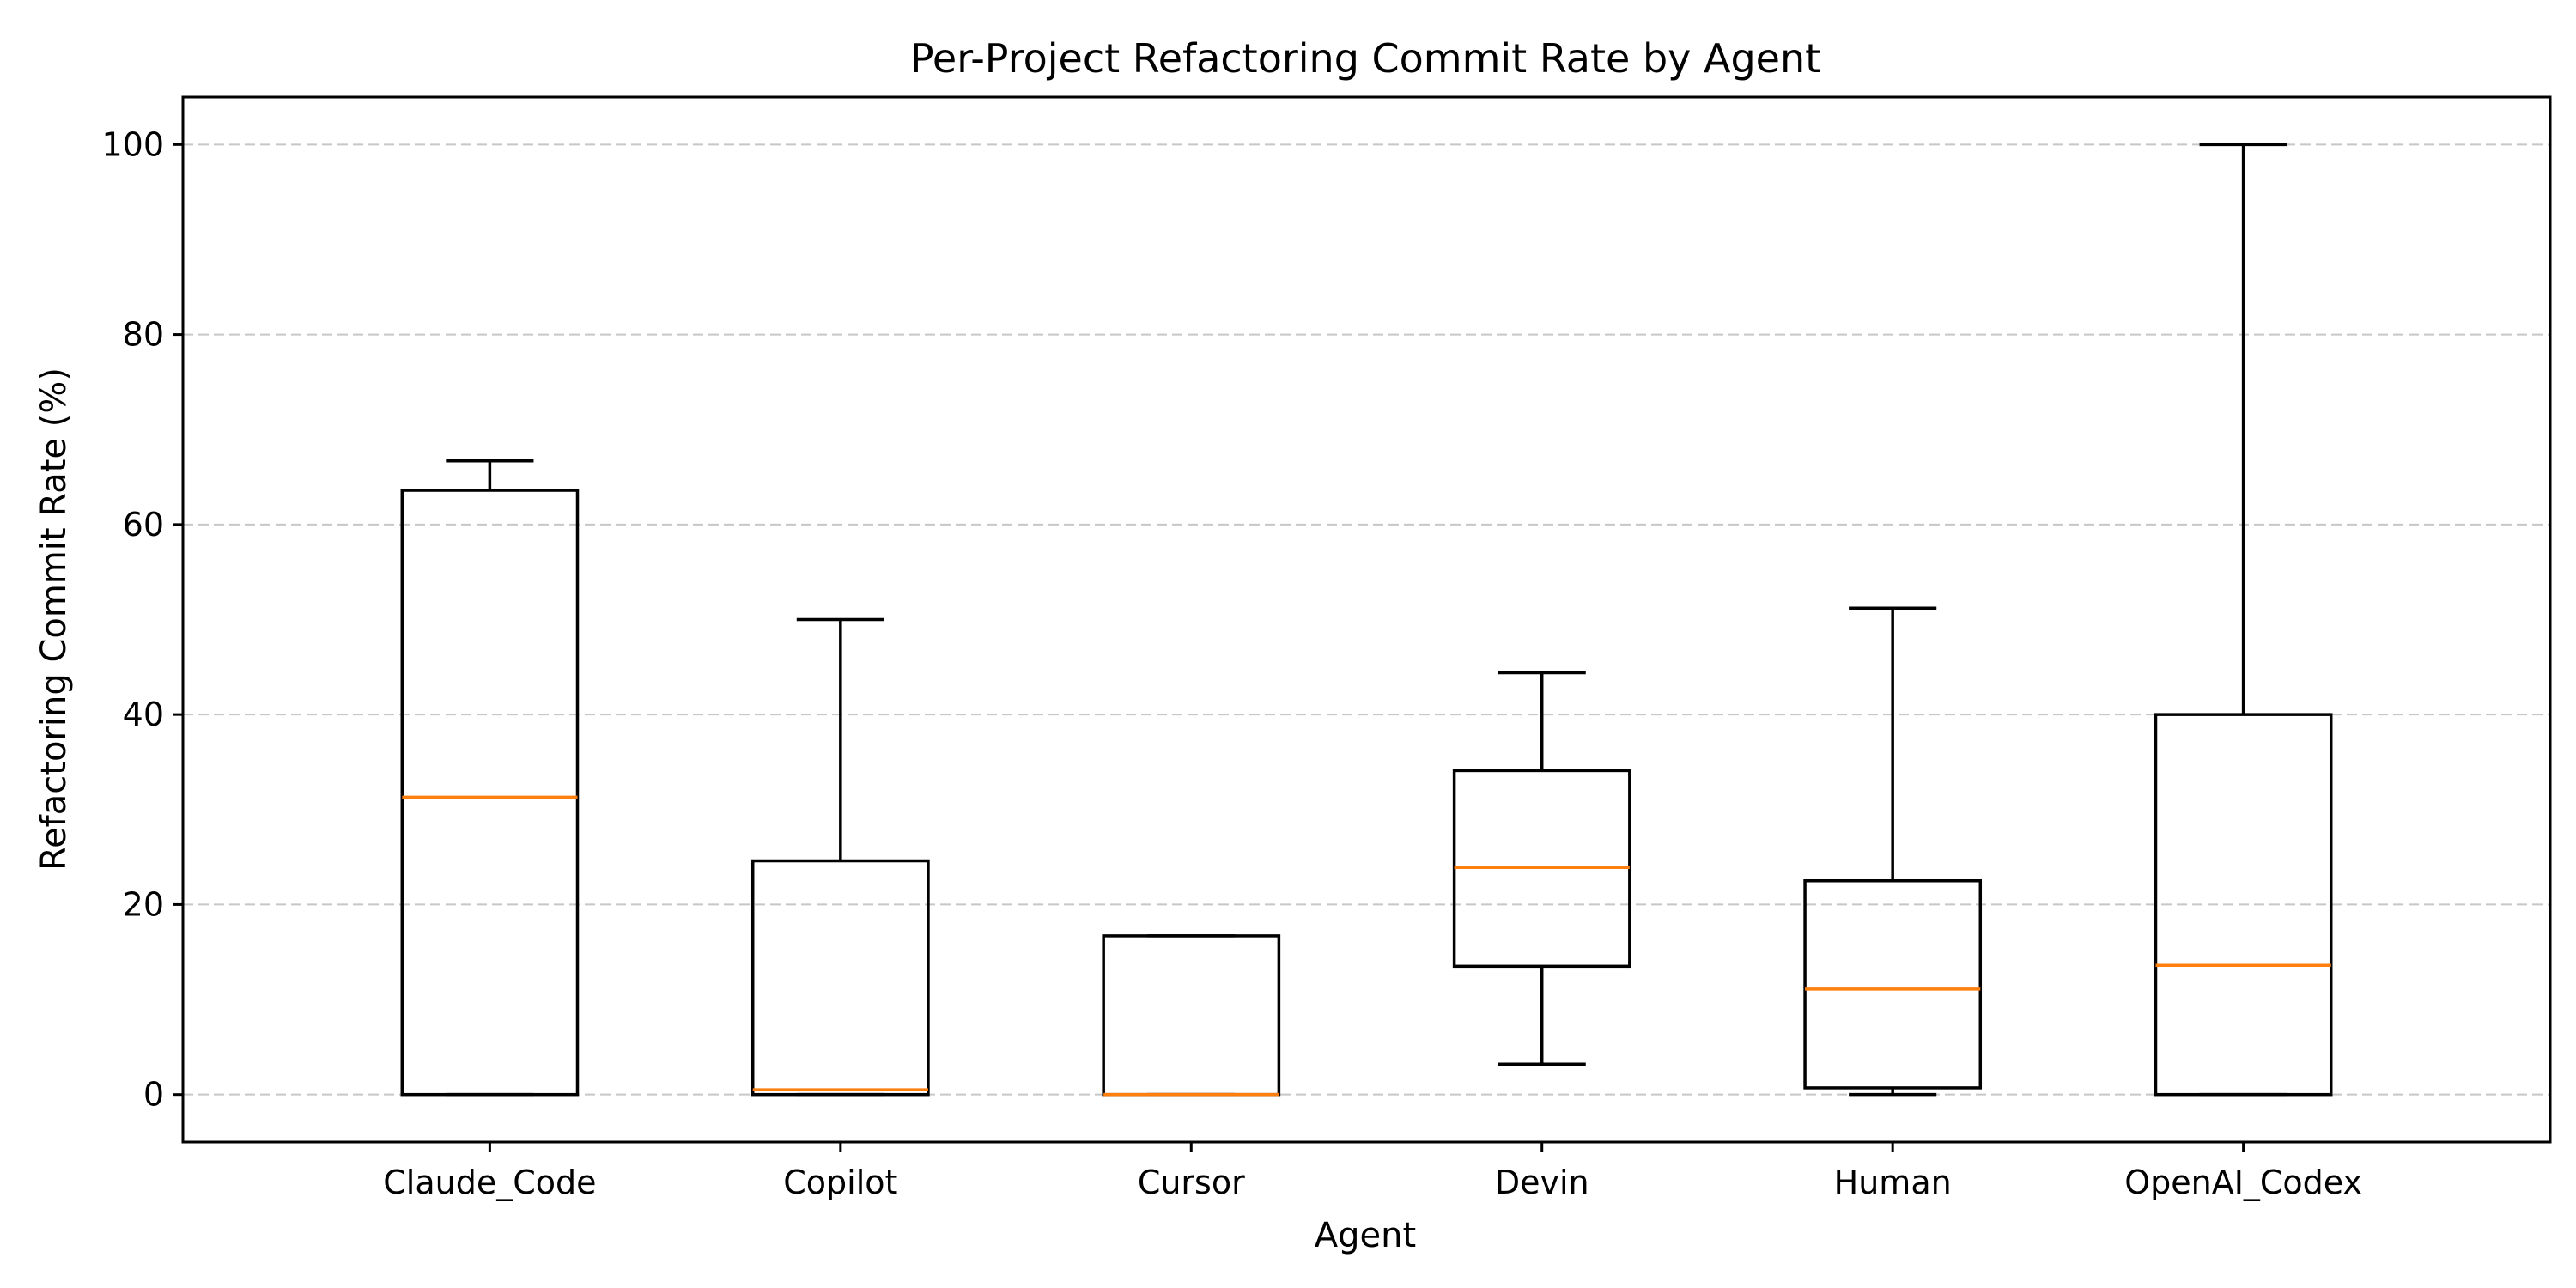  What do you see at coordinates (840, 1182) in the screenshot?
I see `x-tick-label-Copilot: Copilot` at bounding box center [840, 1182].